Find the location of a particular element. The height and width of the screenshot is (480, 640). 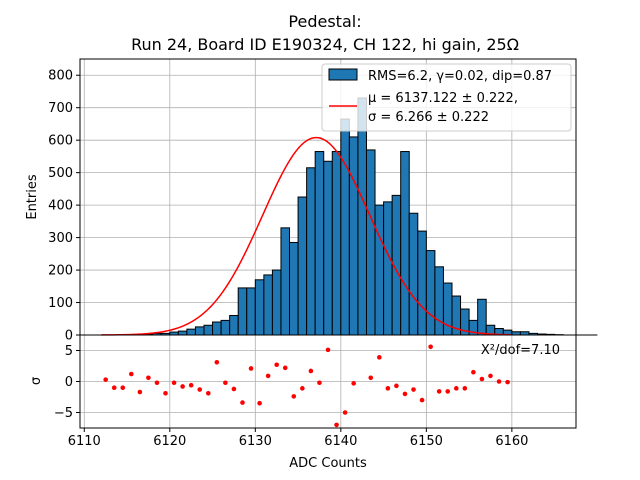

residual-points is located at coordinates (306, 386).